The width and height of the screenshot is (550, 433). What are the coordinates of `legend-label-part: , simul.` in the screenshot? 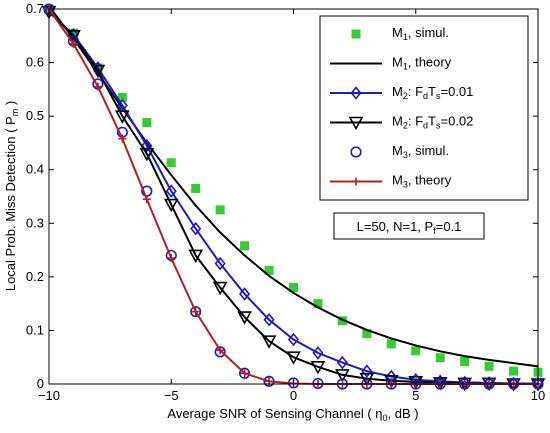 It's located at (428, 32).